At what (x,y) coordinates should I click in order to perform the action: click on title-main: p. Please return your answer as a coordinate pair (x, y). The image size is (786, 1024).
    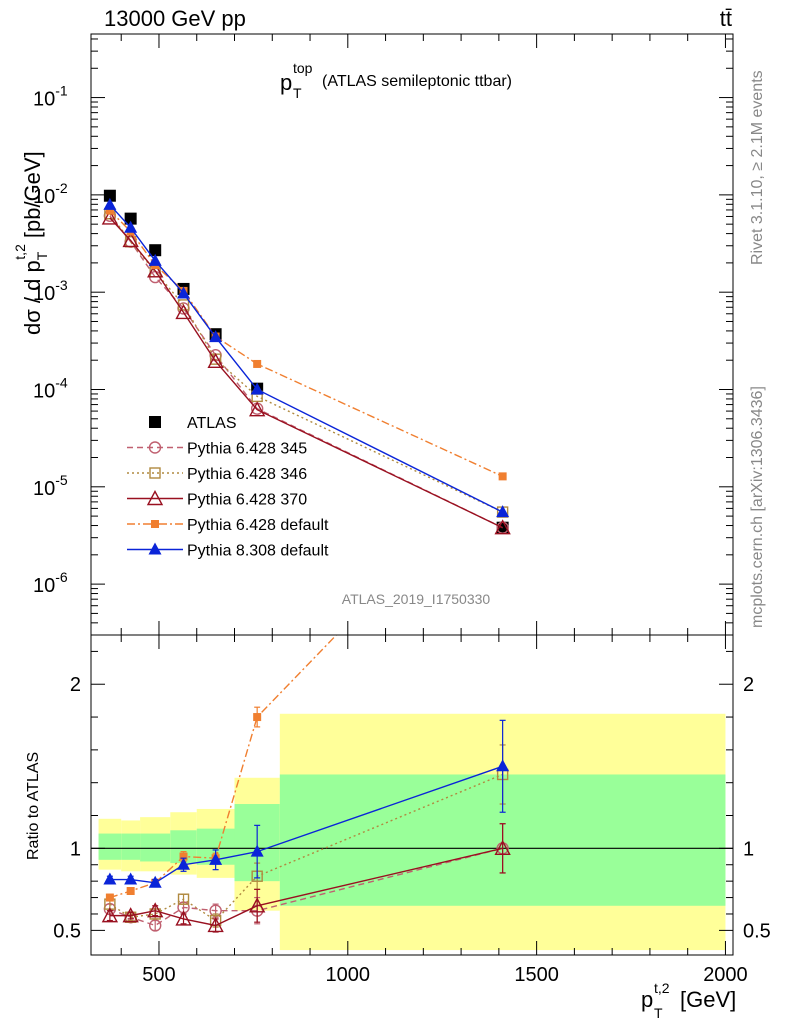
    Looking at the image, I should click on (286, 82).